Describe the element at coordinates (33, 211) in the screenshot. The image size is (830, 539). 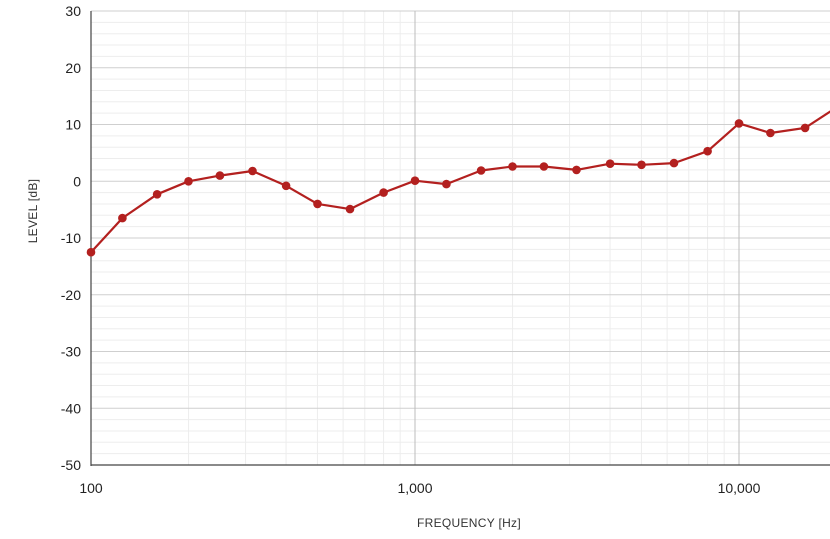
I see `y-axis-title: LEVEL [dB]` at that location.